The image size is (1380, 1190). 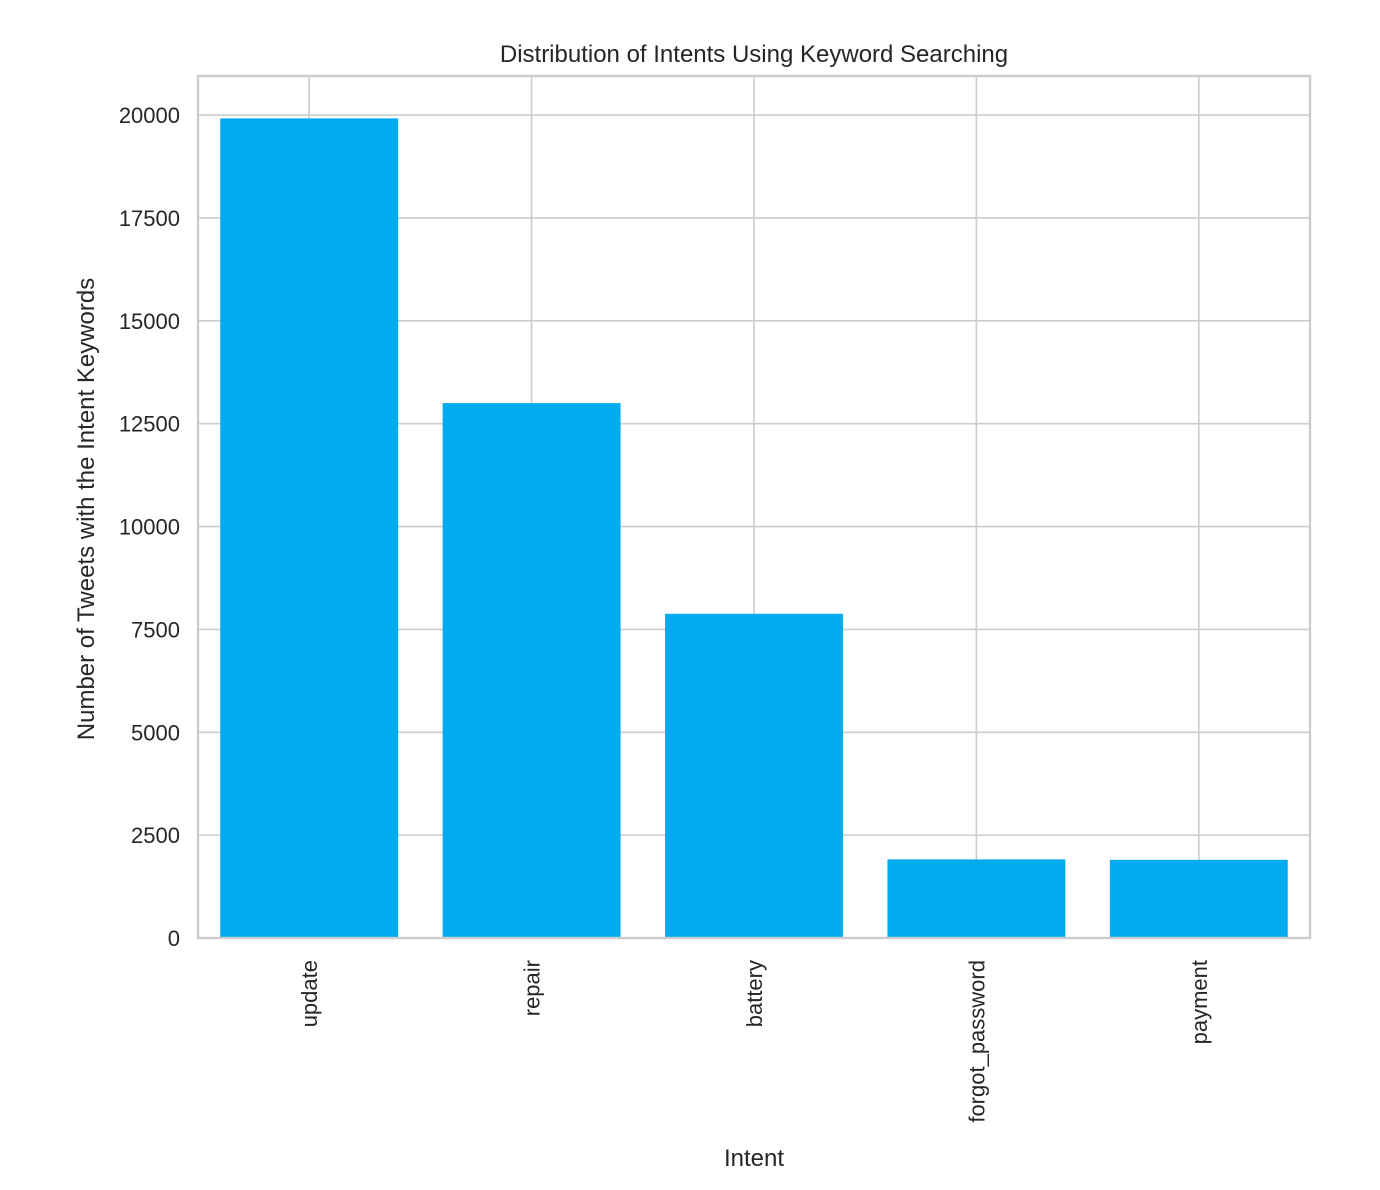 I want to click on x-tick-label: repair, so click(x=532, y=988).